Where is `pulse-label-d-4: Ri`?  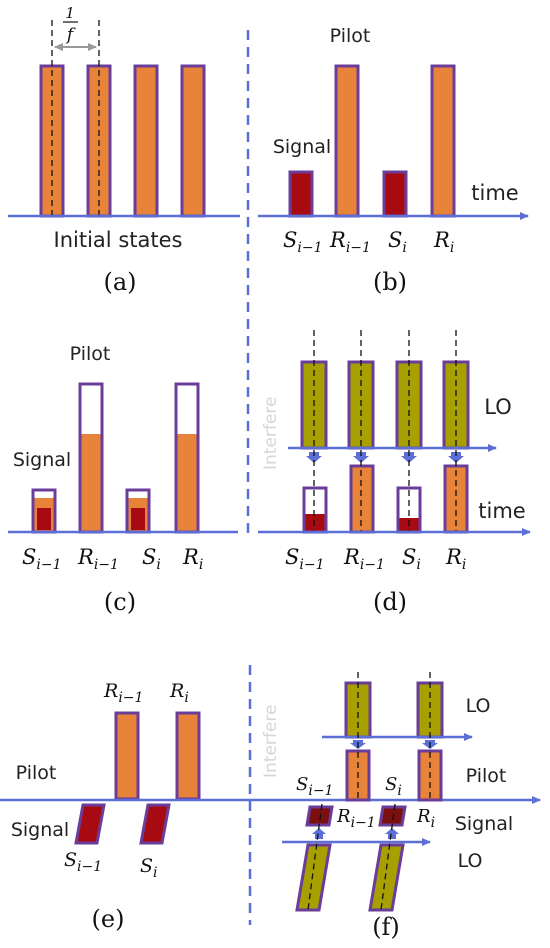 pulse-label-d-4: Ri is located at coordinates (455, 559).